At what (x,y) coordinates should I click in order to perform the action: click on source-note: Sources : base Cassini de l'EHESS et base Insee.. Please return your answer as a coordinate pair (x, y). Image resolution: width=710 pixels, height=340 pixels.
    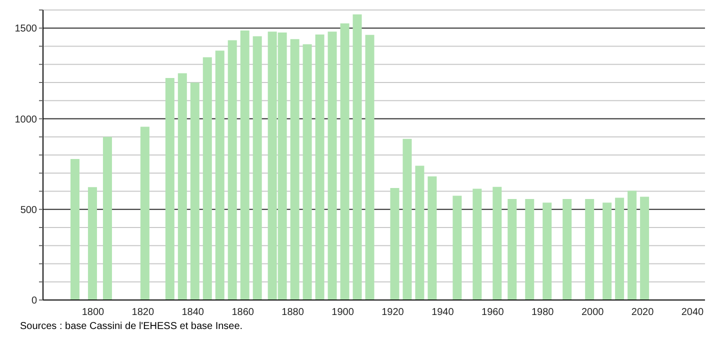
    Looking at the image, I should click on (131, 326).